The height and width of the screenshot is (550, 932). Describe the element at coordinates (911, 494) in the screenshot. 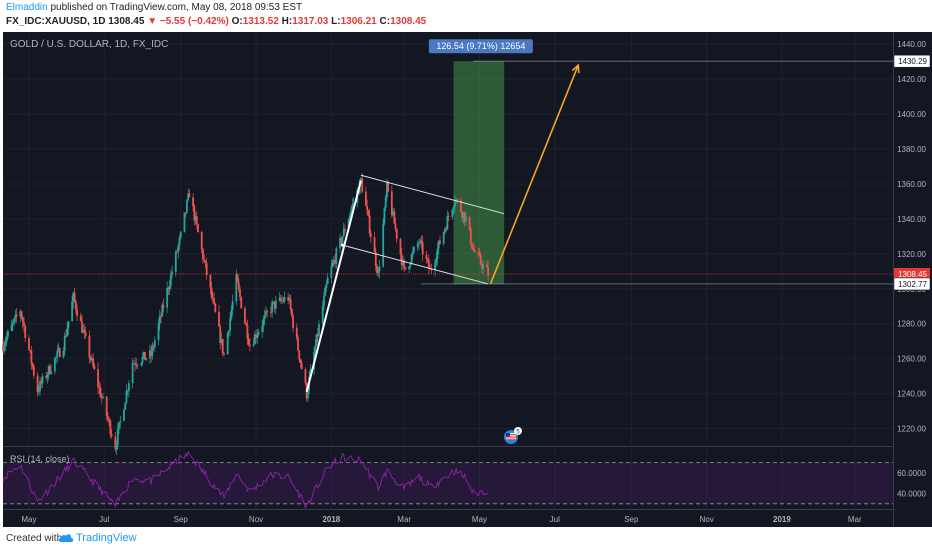

I see `rsi-tick-label: 40.0000` at that location.